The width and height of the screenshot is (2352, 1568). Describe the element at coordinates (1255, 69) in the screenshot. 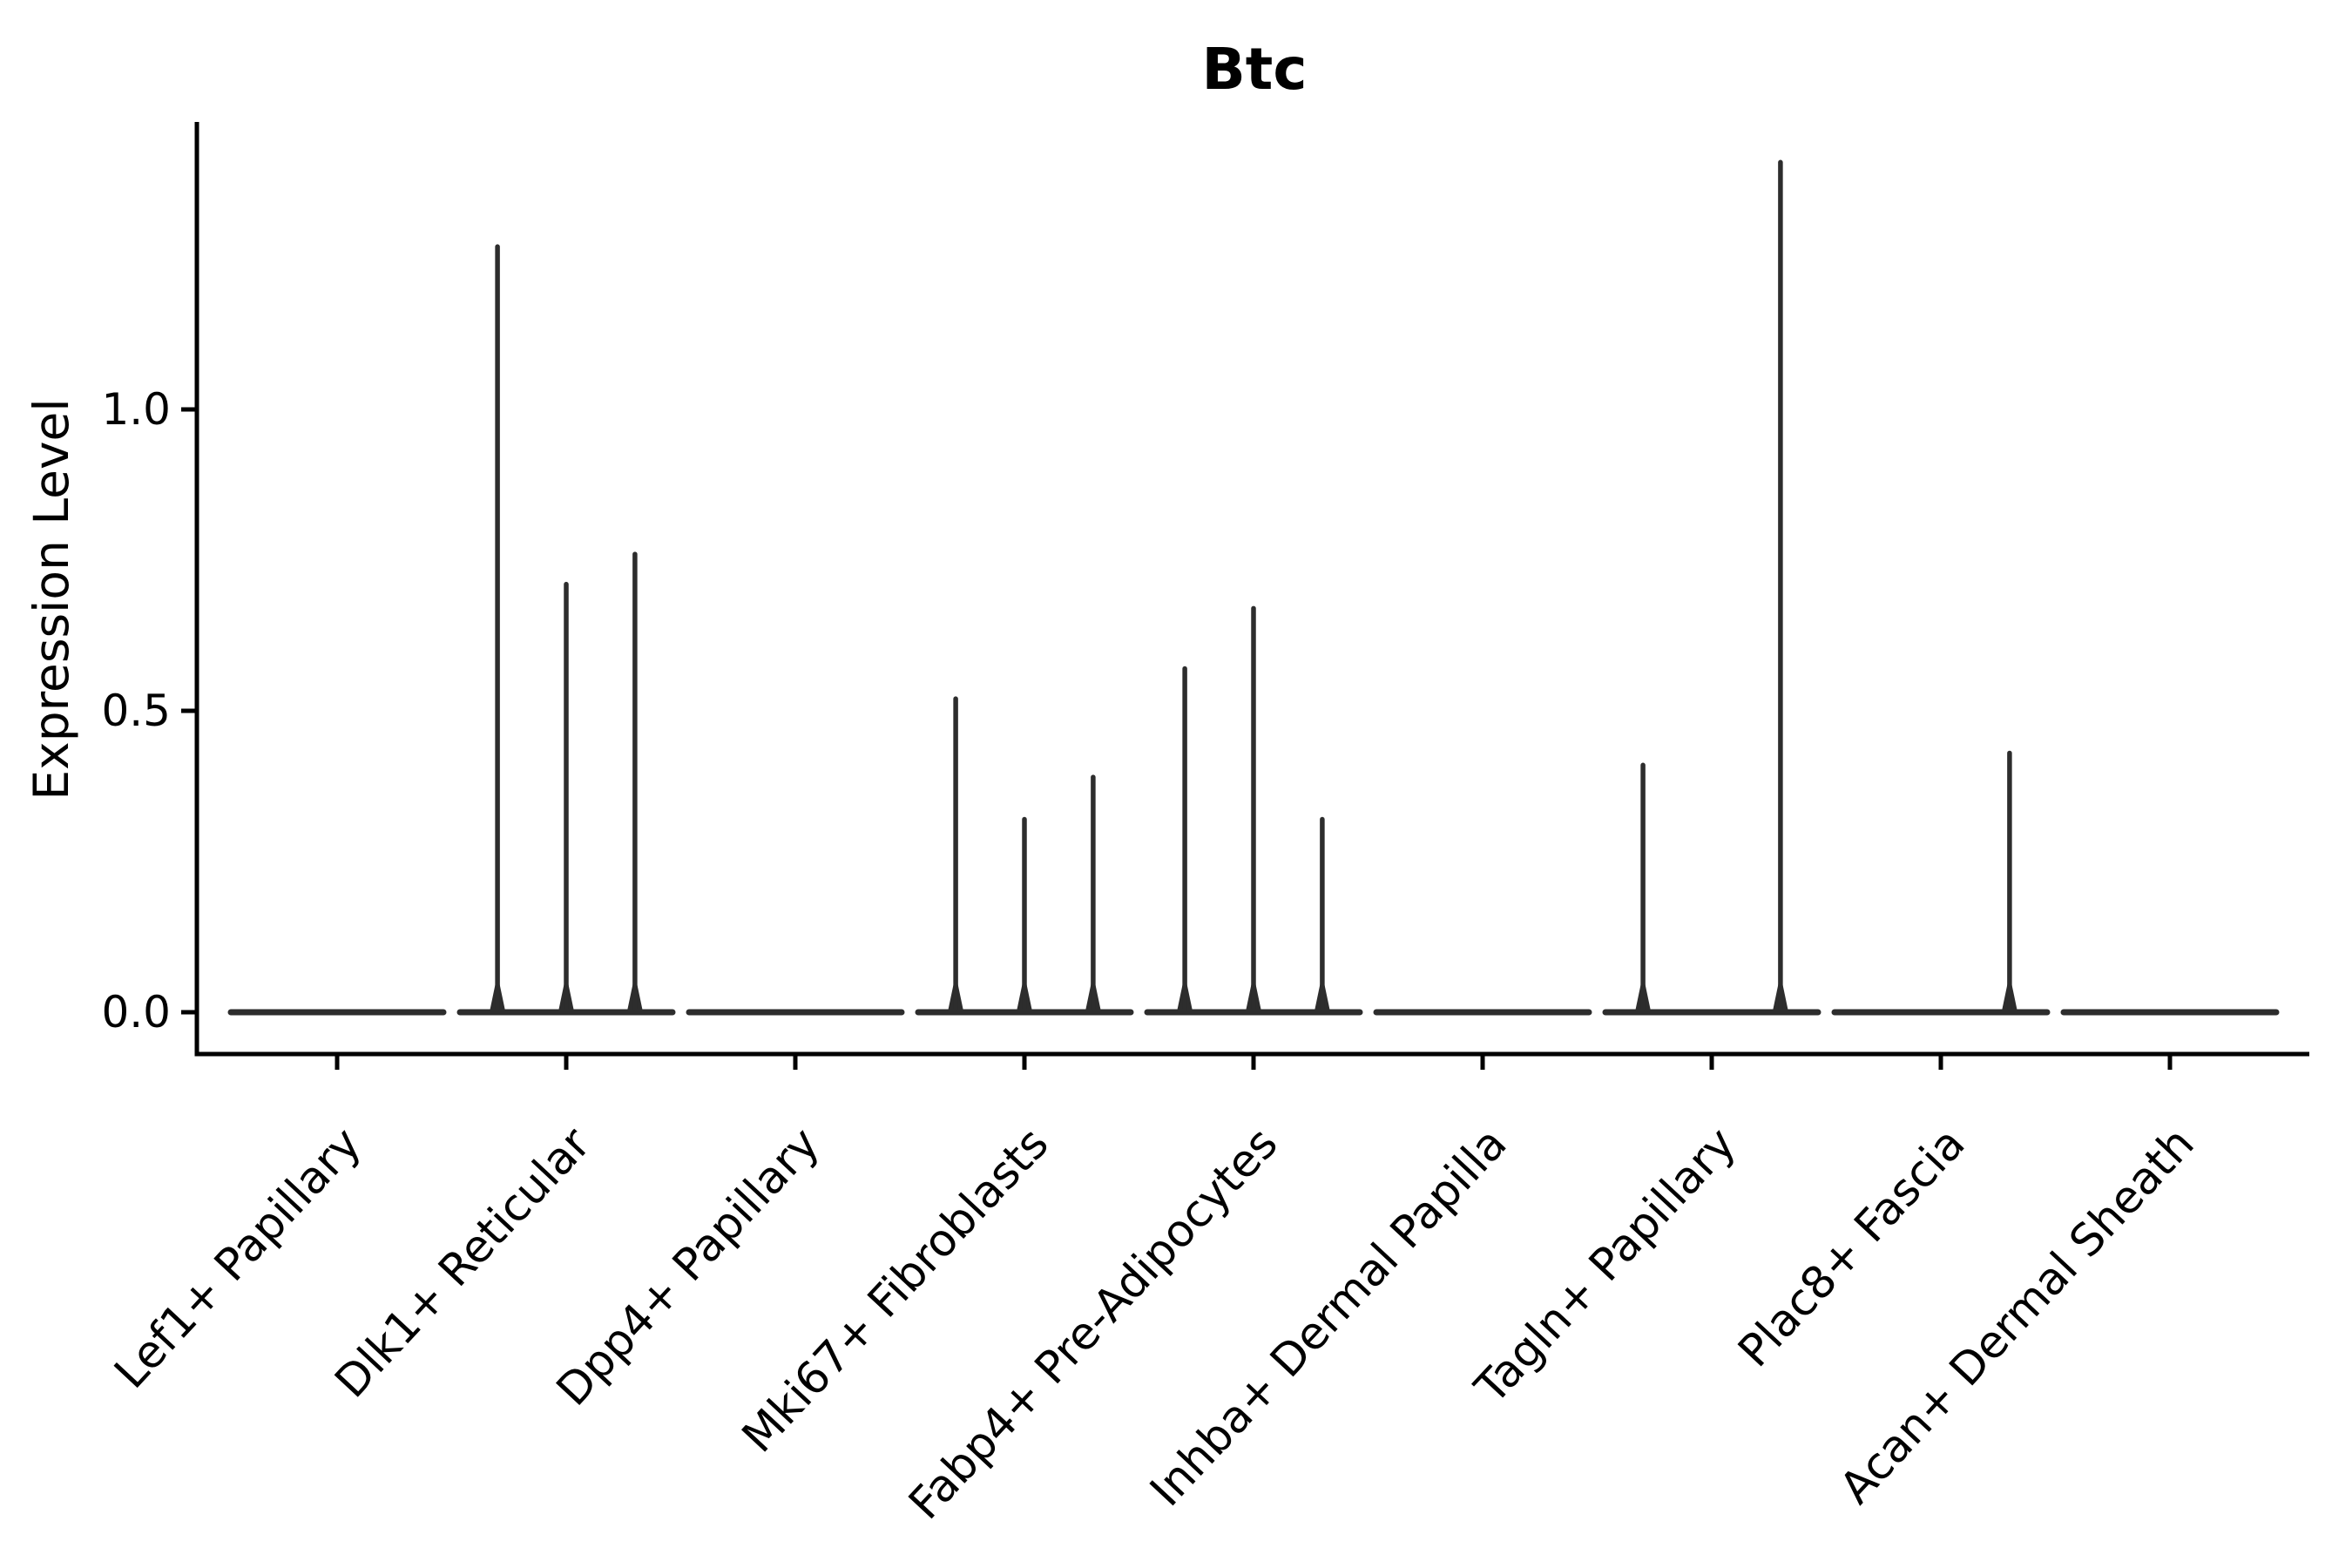

I see `chart-title: Btc` at that location.